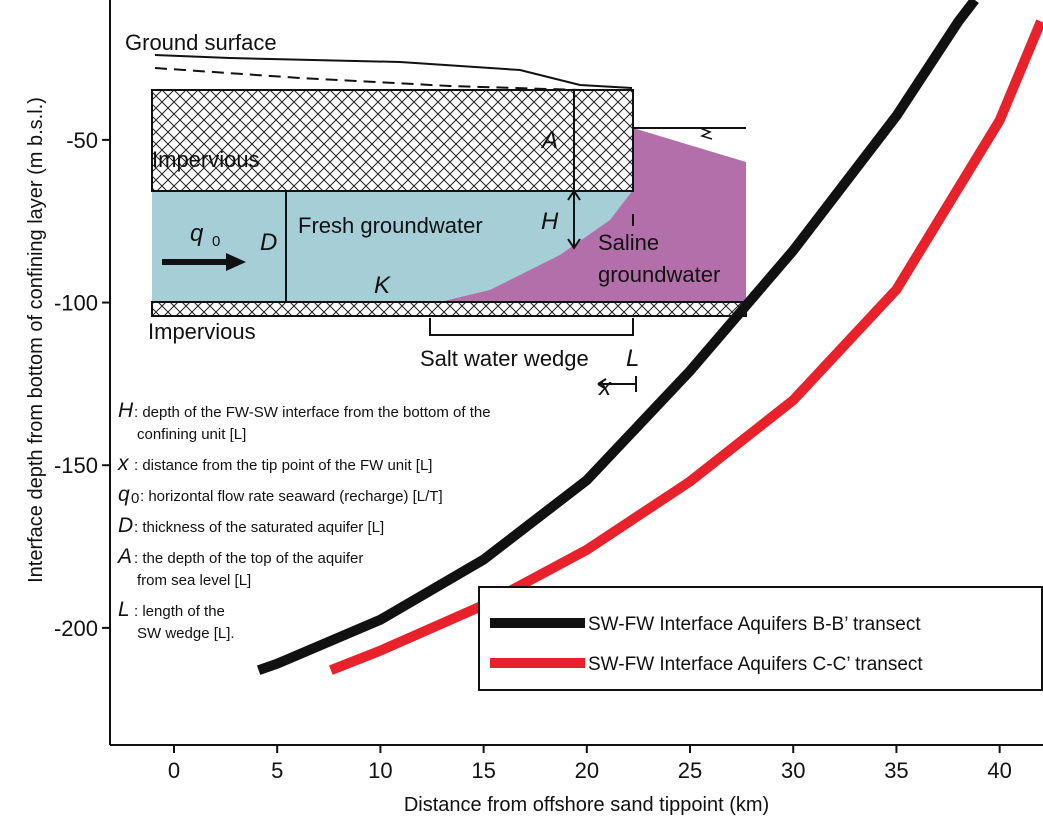 Image resolution: width=1043 pixels, height=817 pixels. What do you see at coordinates (593, 215) in the screenshot?
I see `saline-water` at bounding box center [593, 215].